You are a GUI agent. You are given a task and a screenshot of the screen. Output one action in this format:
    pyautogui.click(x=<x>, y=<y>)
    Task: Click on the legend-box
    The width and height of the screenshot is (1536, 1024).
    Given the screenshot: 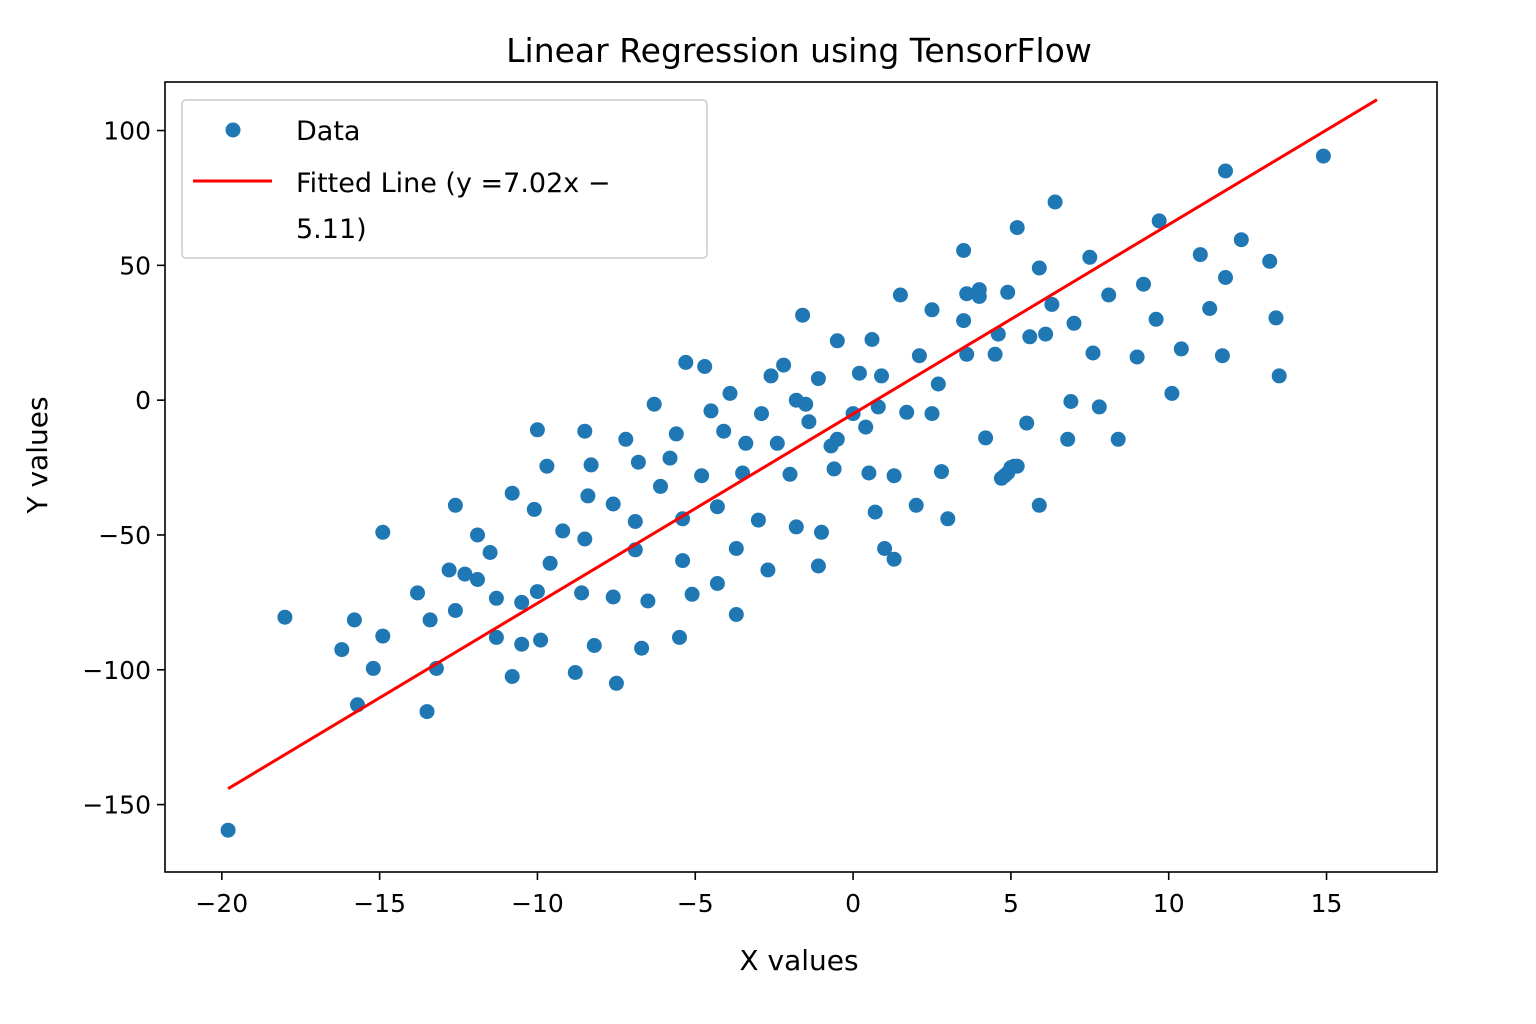 What is the action you would take?
    pyautogui.click(x=444, y=179)
    